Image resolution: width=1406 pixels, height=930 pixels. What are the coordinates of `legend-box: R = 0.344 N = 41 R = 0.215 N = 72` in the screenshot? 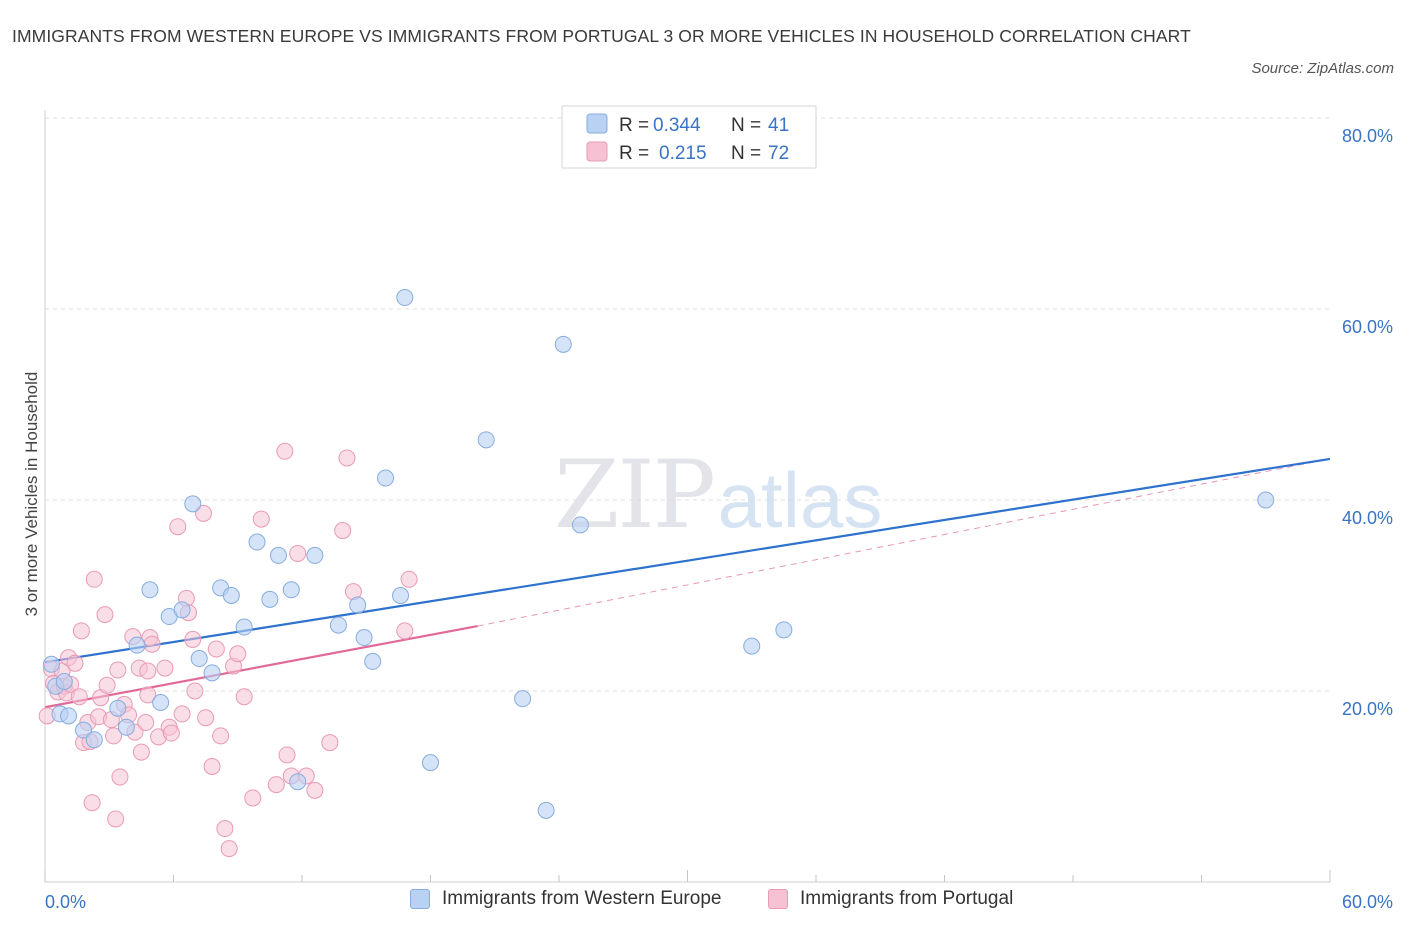 It's located at (689, 137).